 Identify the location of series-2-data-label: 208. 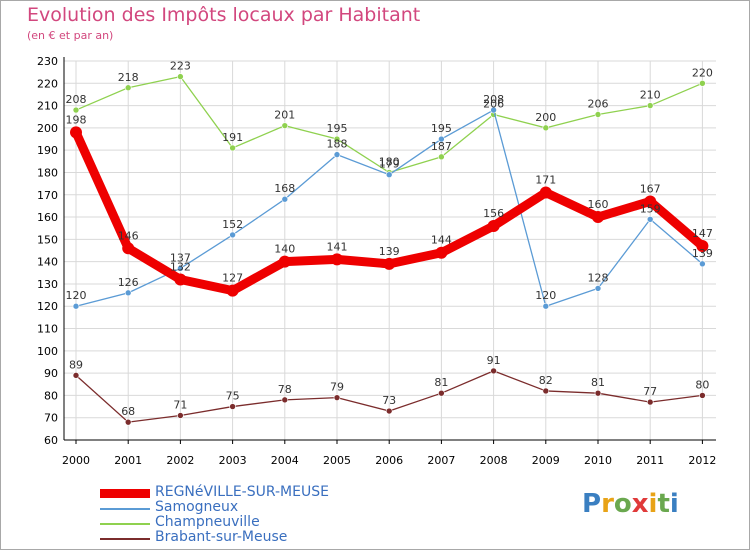
(76, 99).